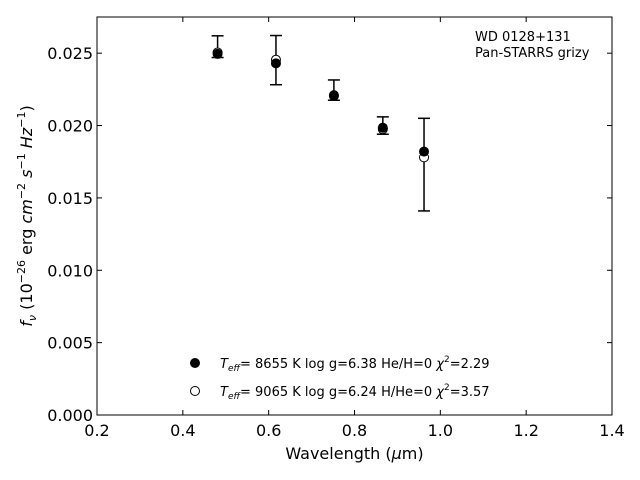 The height and width of the screenshot is (480, 640). What do you see at coordinates (321, 105) in the screenshot?
I see `data-markers` at bounding box center [321, 105].